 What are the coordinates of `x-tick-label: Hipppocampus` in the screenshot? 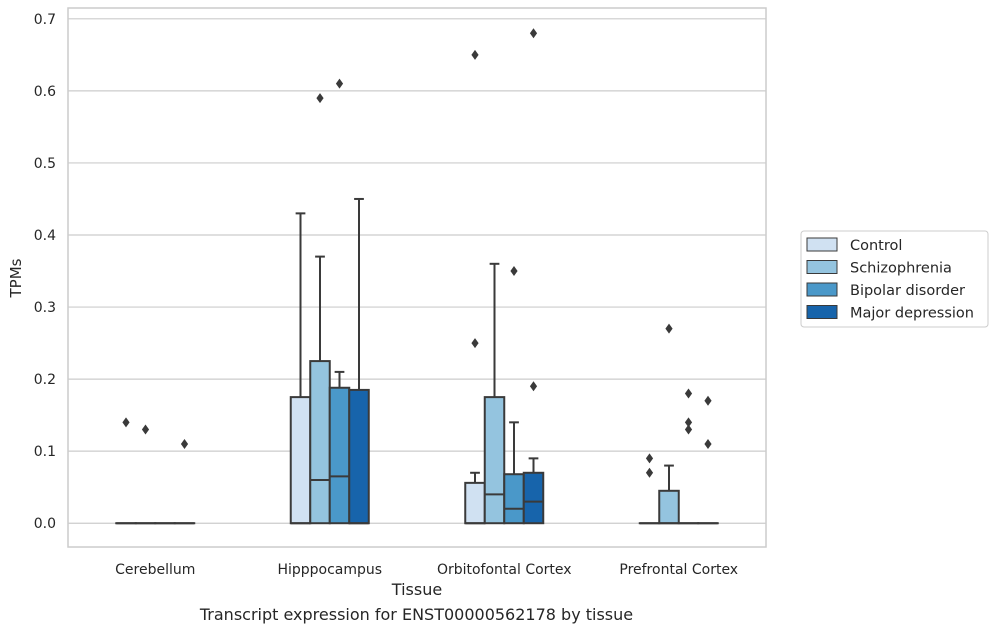 It's located at (329, 570).